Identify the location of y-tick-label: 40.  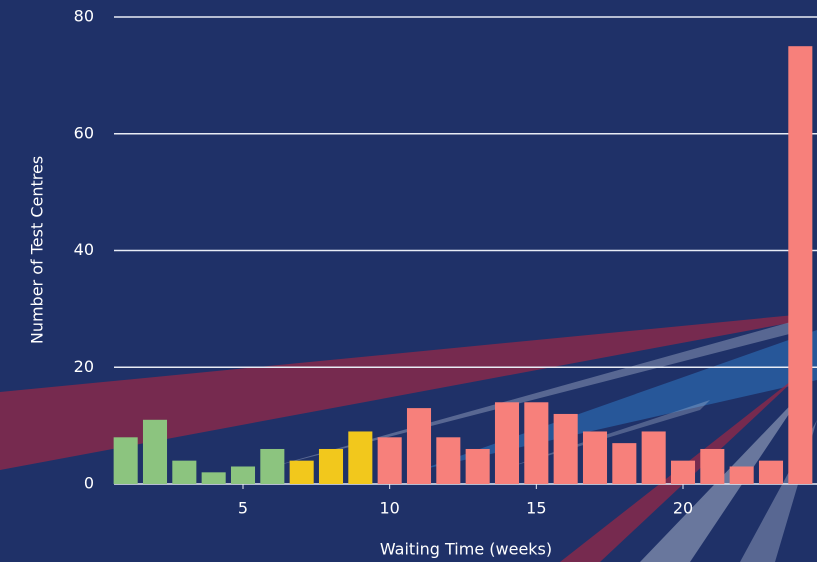
(84, 249).